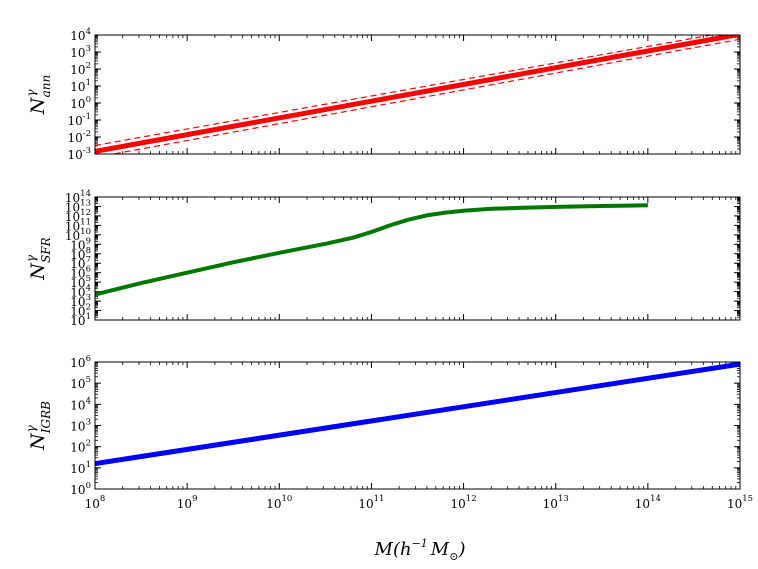  What do you see at coordinates (95, 502) in the screenshot?
I see `x-tick-label: 10⁸` at bounding box center [95, 502].